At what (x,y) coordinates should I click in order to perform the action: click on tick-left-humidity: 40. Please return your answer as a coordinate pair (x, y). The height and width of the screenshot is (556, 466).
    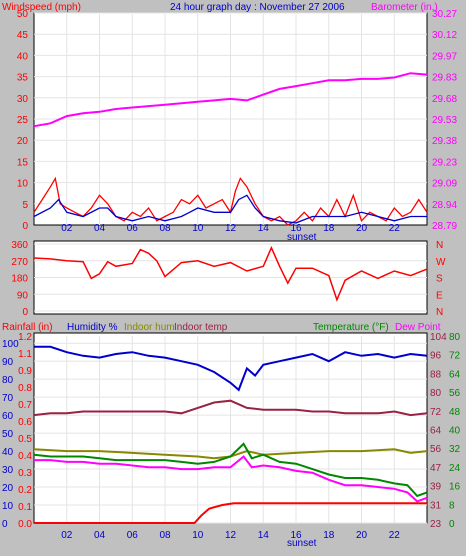
    Looking at the image, I should click on (8, 452).